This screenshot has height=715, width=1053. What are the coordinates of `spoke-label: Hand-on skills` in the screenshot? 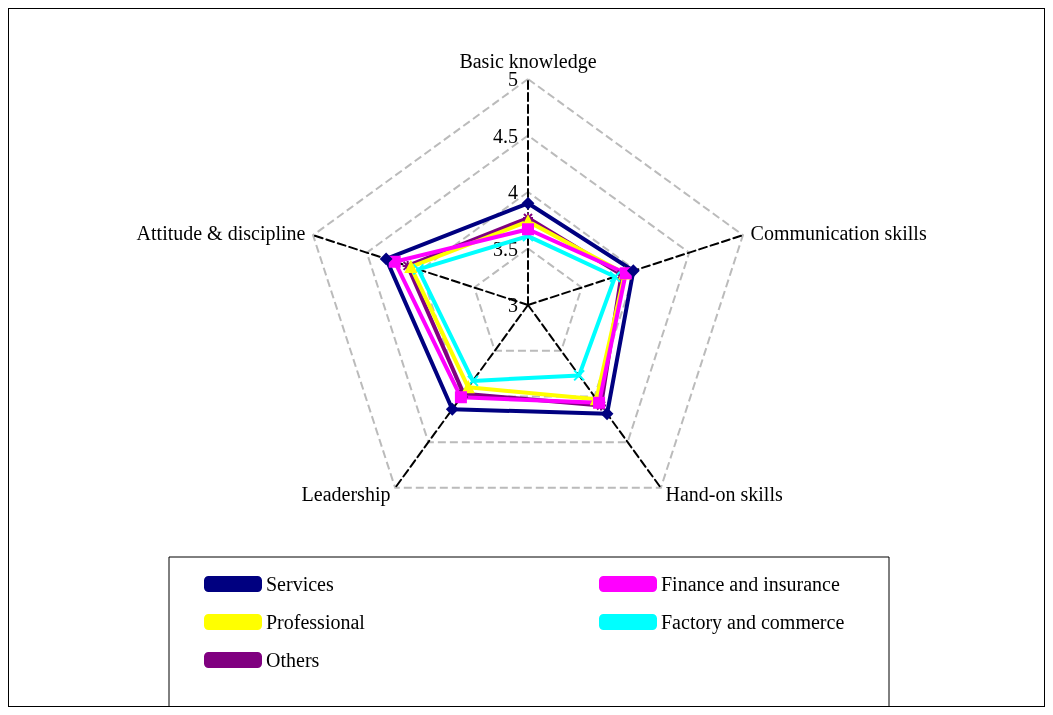 It's located at (724, 494).